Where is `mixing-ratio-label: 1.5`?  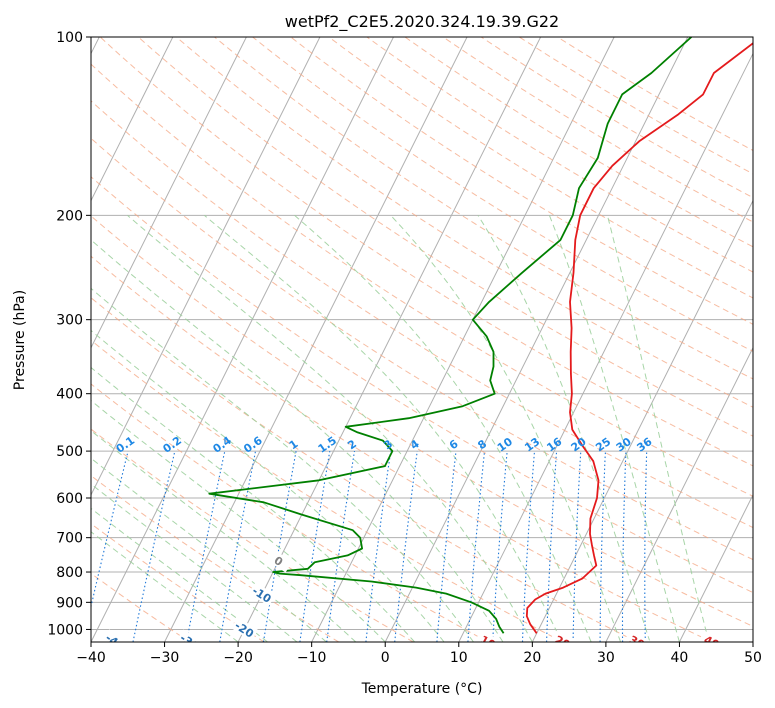
mixing-ratio-label: 1.5 is located at coordinates (327, 445).